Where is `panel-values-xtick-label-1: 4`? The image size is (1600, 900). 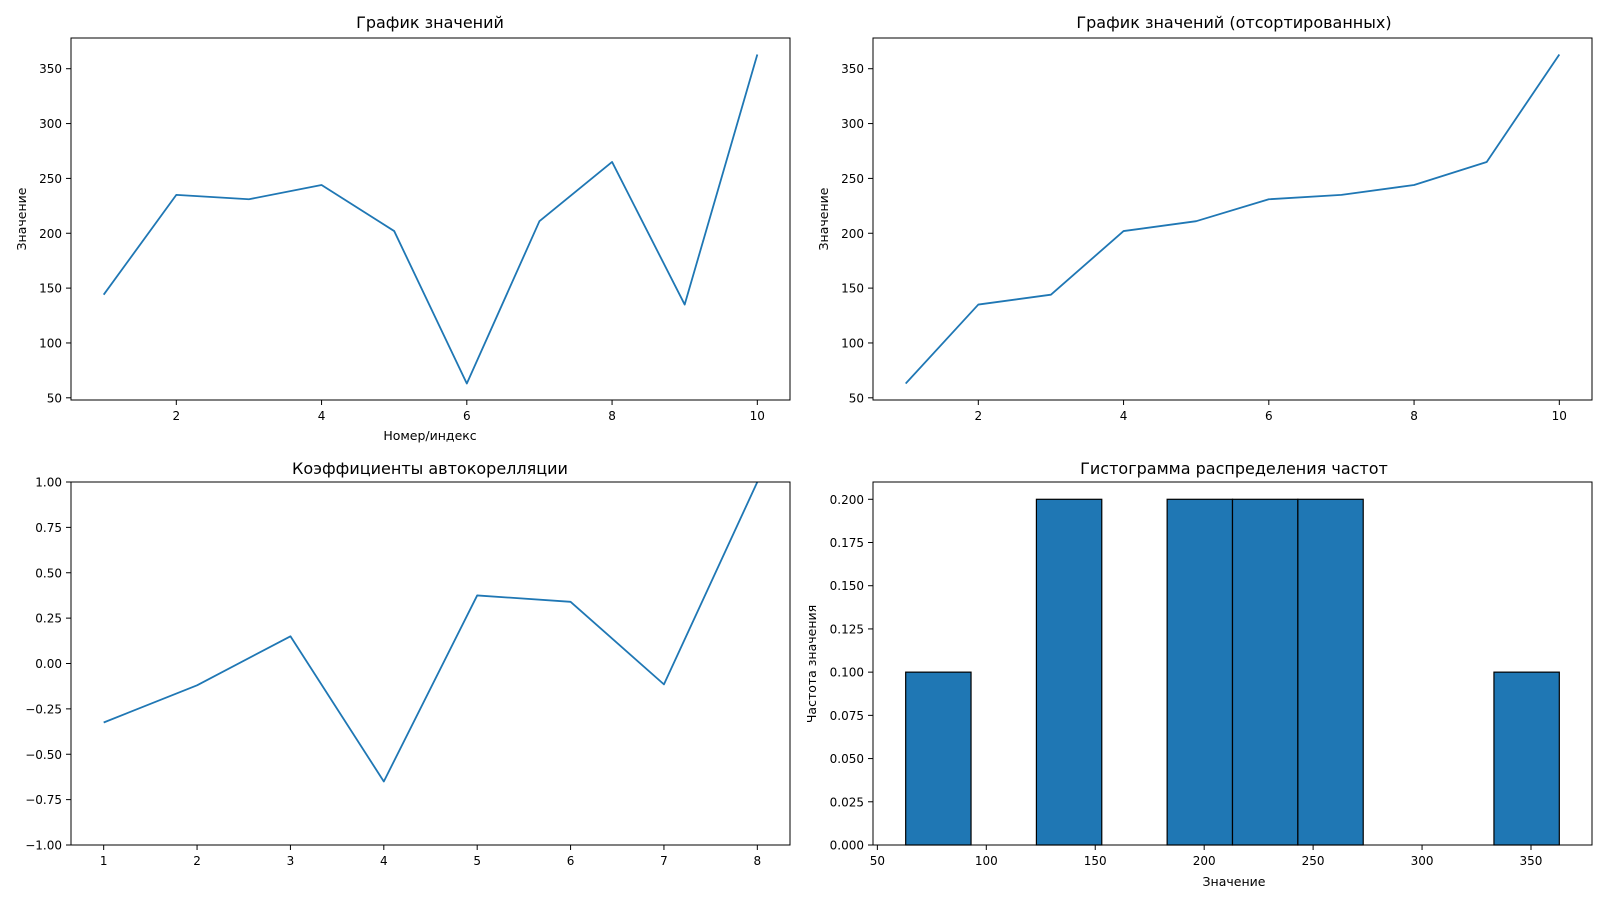
panel-values-xtick-label-1: 4 is located at coordinates (322, 416).